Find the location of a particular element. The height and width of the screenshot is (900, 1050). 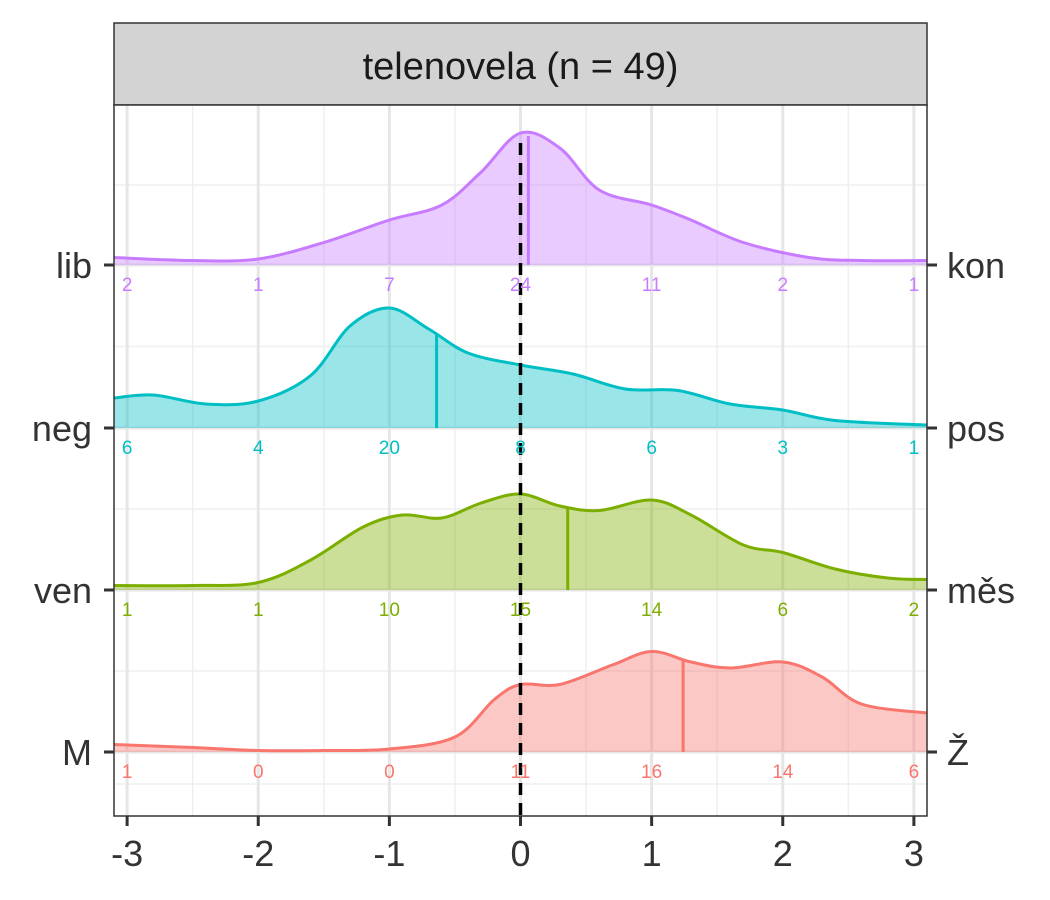

count-label: 16 is located at coordinates (651, 772).